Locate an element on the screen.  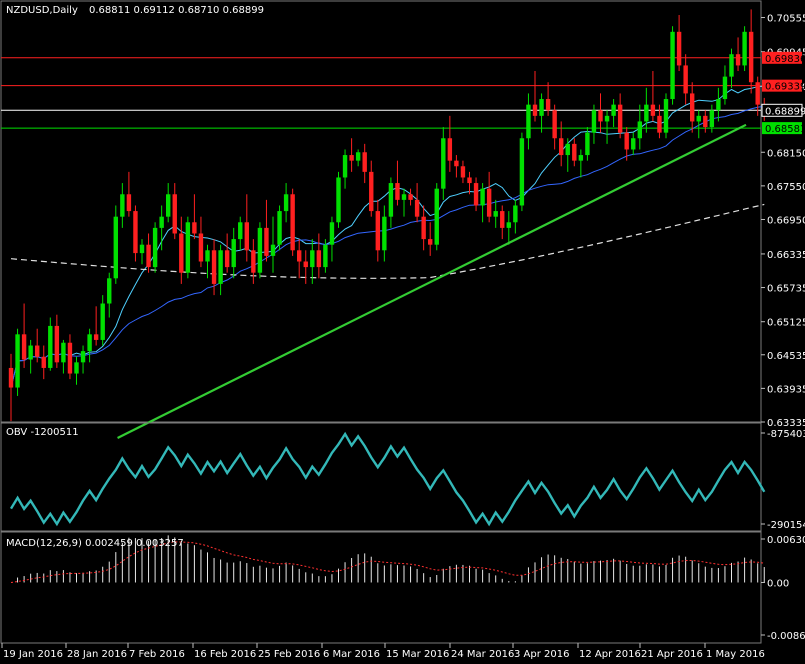
price-tick-label: 0.63335 is located at coordinates (786, 423).